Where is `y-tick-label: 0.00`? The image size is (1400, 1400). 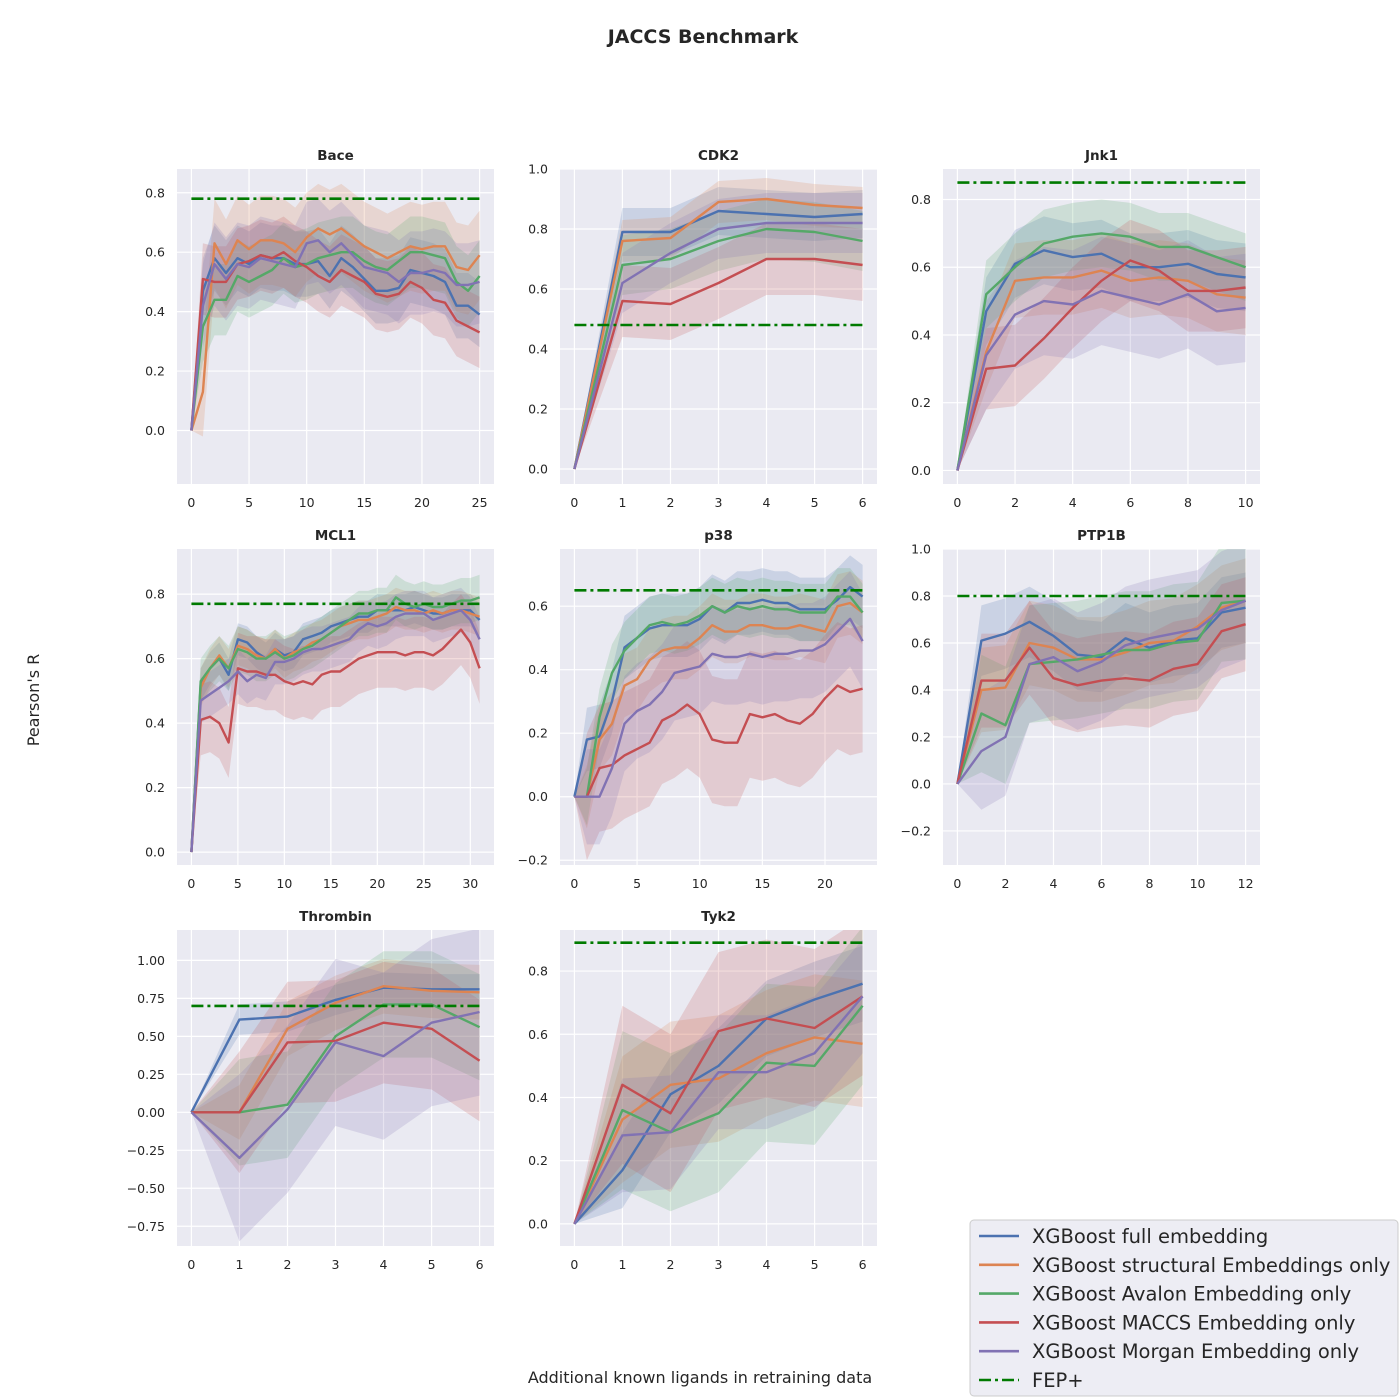 y-tick-label: 0.00 is located at coordinates (151, 1112).